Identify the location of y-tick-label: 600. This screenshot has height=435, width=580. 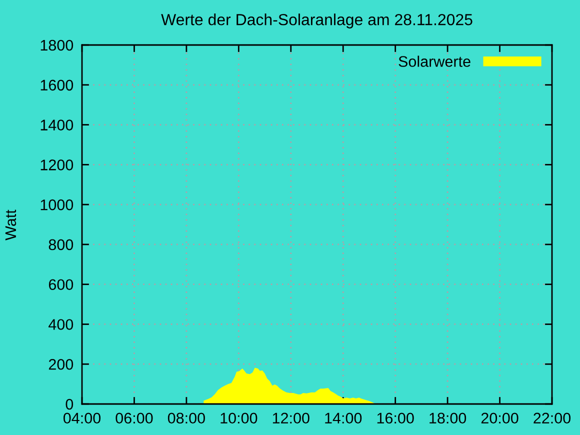
(61, 284).